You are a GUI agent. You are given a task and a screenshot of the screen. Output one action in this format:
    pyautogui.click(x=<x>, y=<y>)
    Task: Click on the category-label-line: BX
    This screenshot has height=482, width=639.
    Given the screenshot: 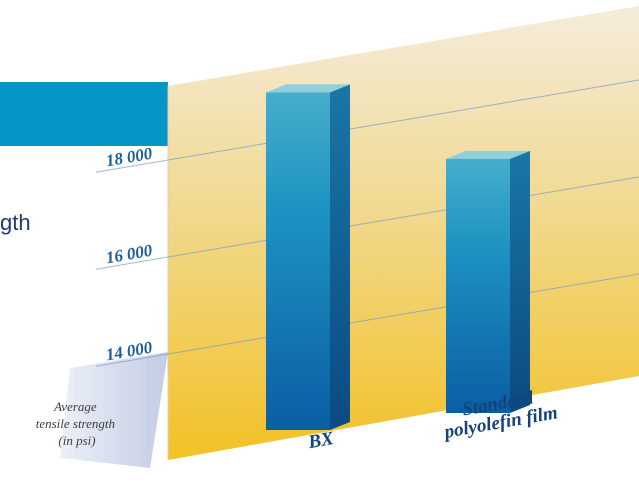 What is the action you would take?
    pyautogui.click(x=321, y=440)
    